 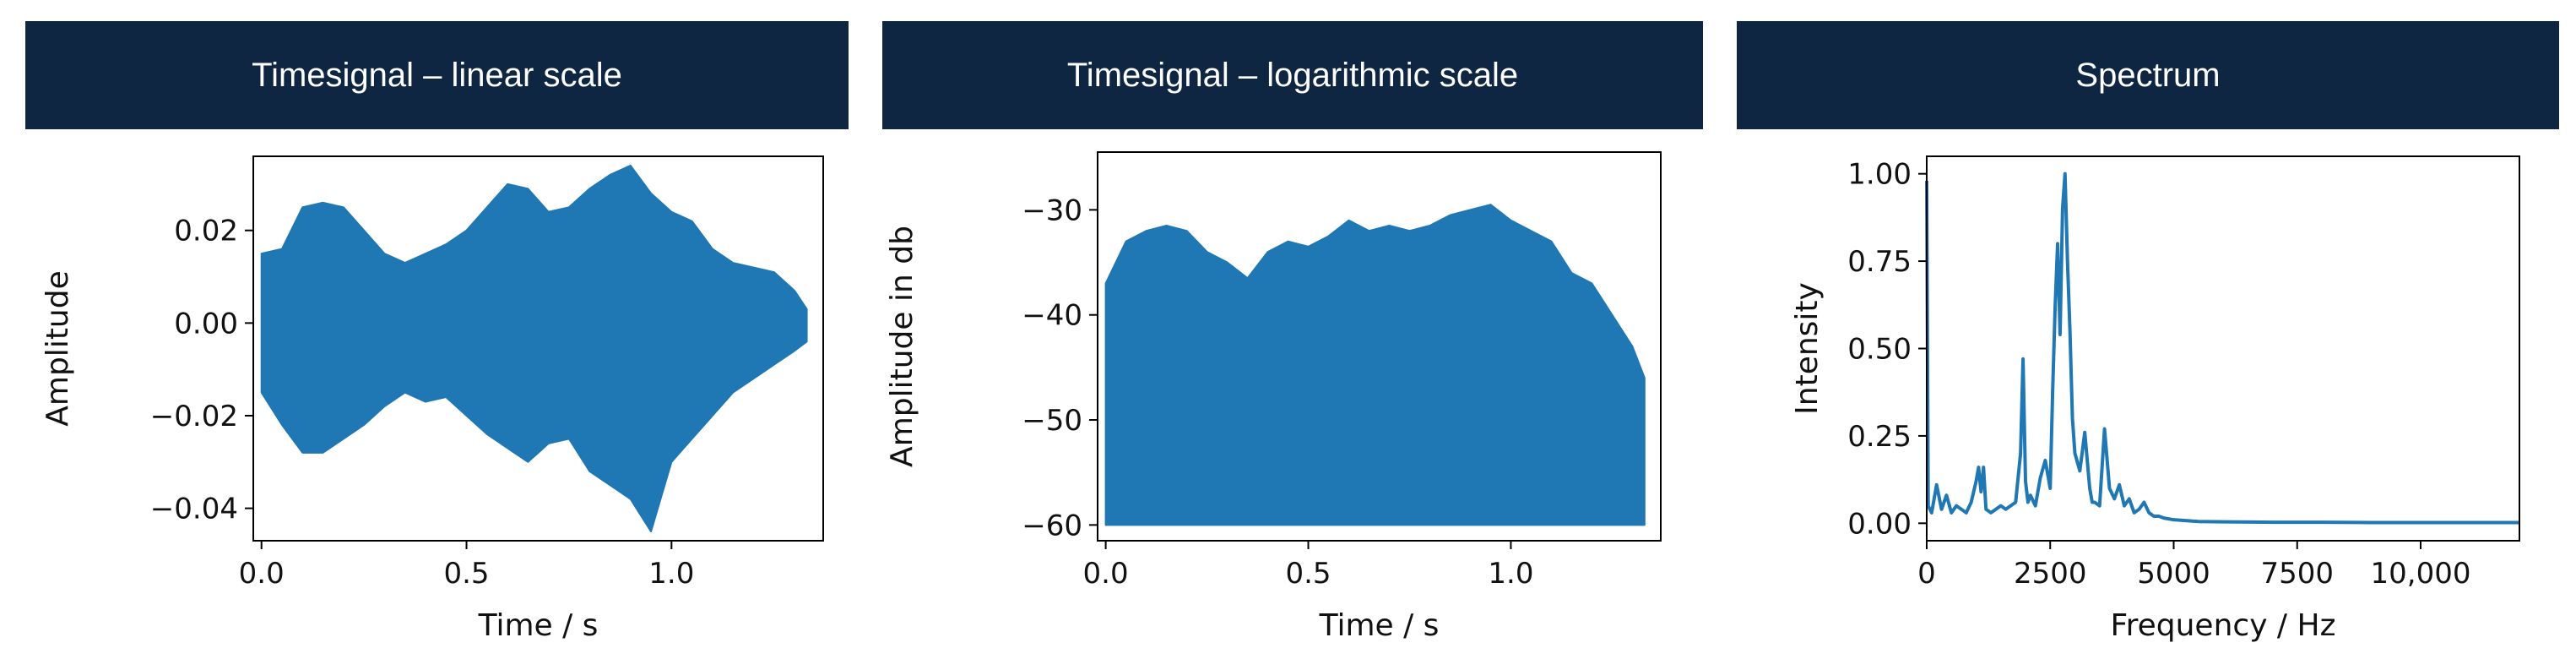 What do you see at coordinates (1052, 421) in the screenshot?
I see `y-tick-label: −50` at bounding box center [1052, 421].